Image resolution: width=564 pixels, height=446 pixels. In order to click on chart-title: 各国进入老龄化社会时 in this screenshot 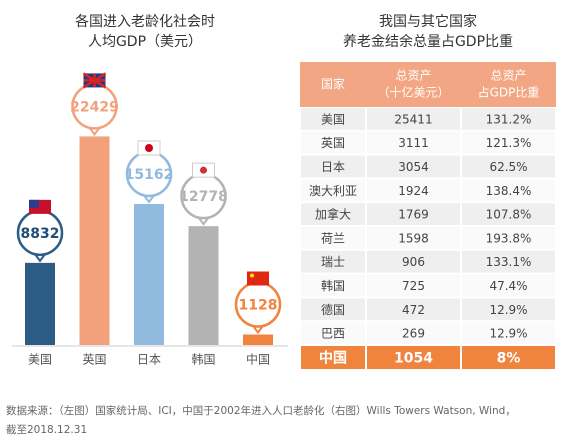, I will do `click(145, 22)`.